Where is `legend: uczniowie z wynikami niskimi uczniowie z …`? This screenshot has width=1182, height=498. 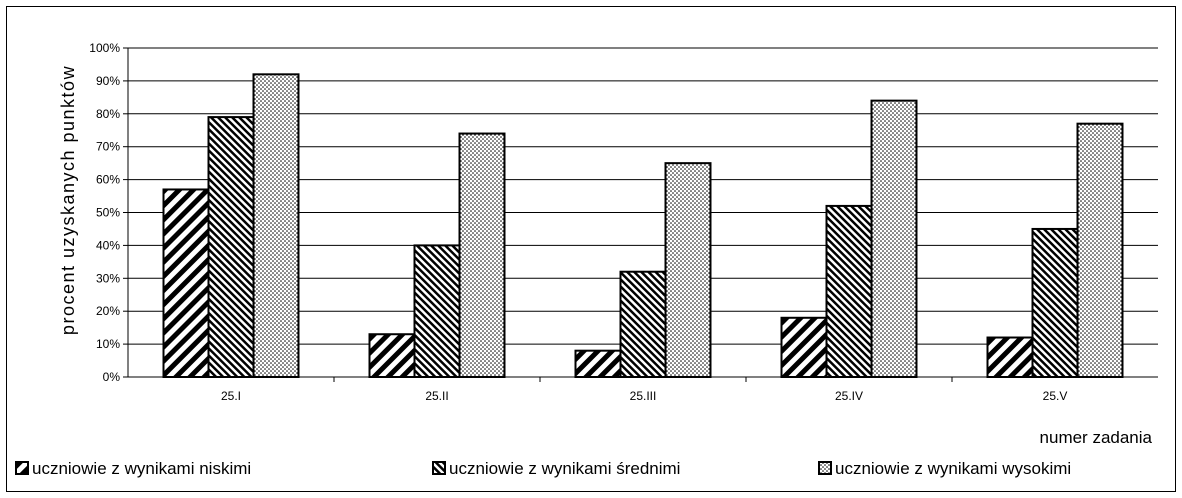
legend: uczniowie z wynikami niskimi uczniowie z … is located at coordinates (543, 468).